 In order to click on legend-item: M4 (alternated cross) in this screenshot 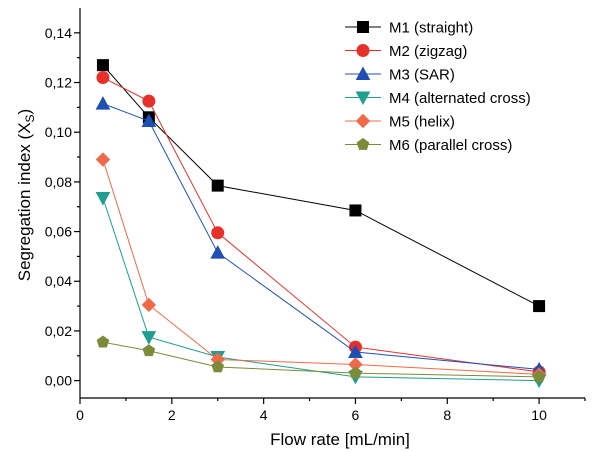, I will do `click(438, 98)`.